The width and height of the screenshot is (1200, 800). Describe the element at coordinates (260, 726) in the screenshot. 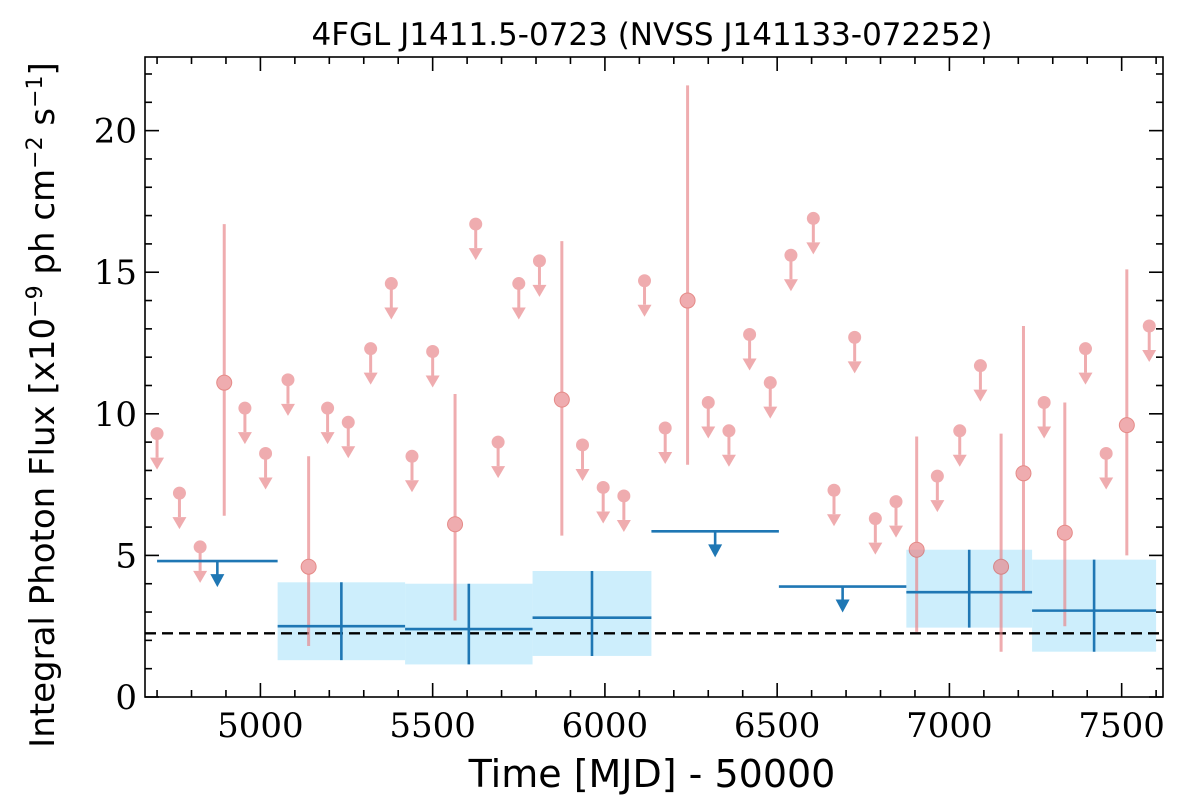

I see `x-tick-label-5000: 5000` at that location.